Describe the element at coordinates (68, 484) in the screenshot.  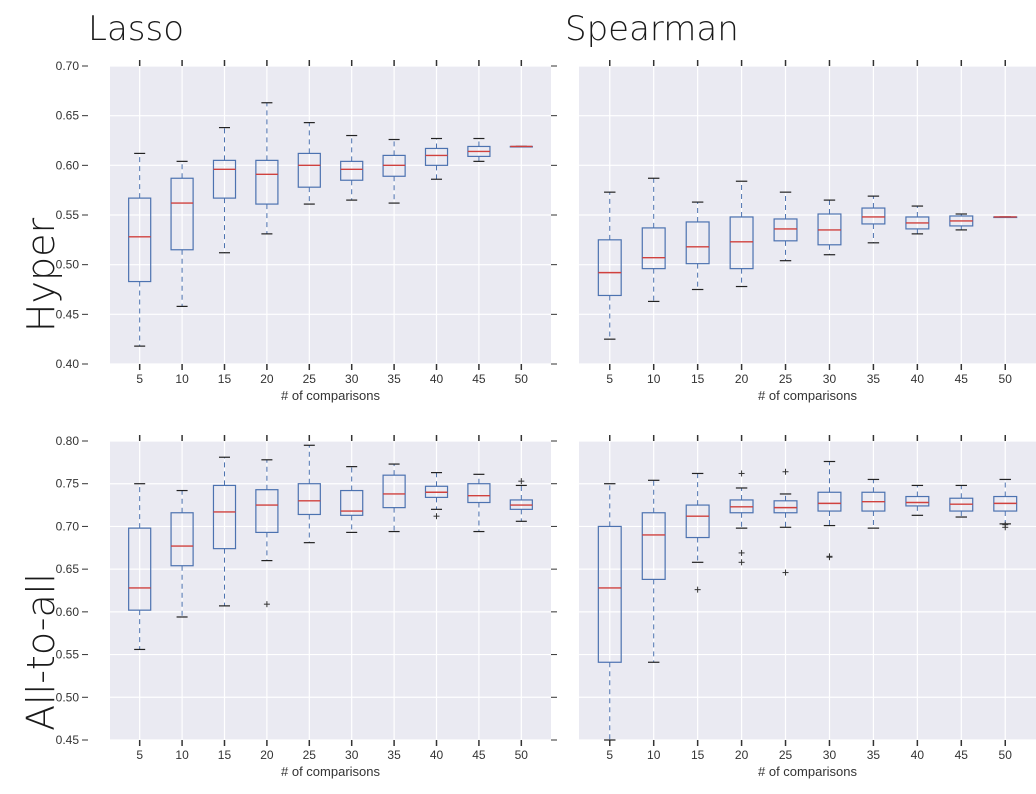
I see `y-tick-label: 0.75` at that location.